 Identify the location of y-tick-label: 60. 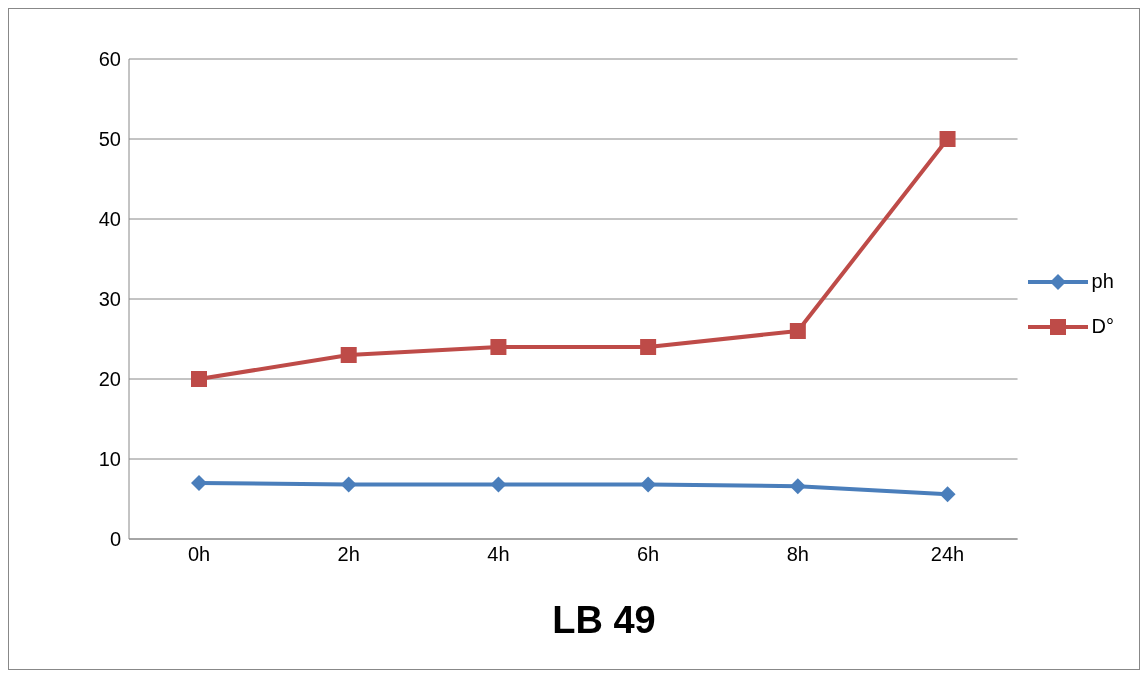
(109, 59).